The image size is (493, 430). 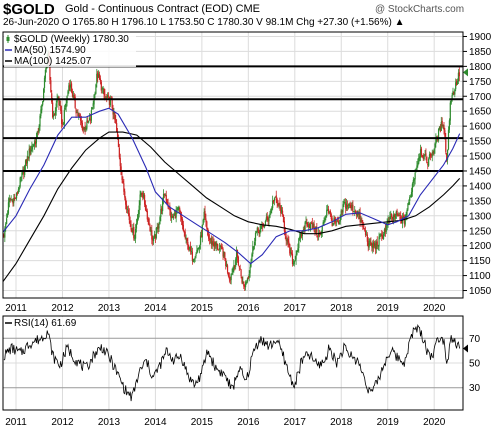 What do you see at coordinates (480, 276) in the screenshot?
I see `price-y-tick-label: 1100` at bounding box center [480, 276].